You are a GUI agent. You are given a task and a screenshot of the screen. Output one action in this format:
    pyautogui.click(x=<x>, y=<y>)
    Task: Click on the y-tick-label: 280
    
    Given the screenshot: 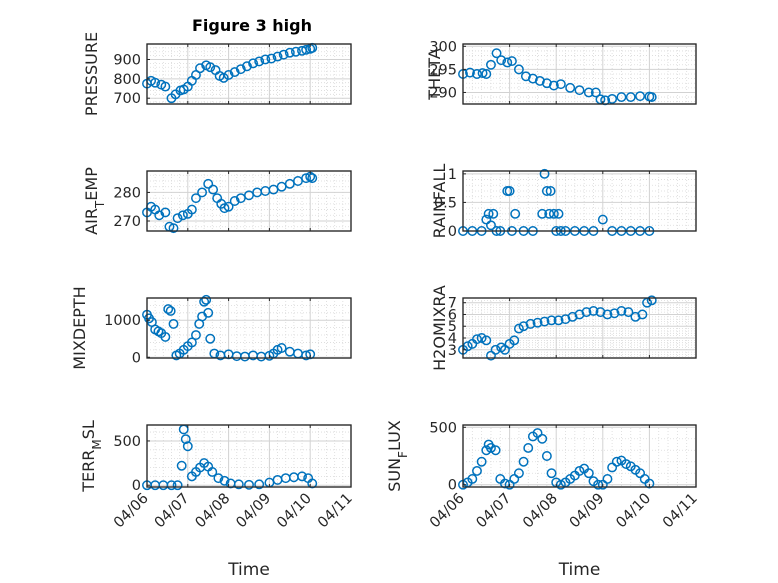 What is the action you would take?
    pyautogui.click(x=127, y=193)
    